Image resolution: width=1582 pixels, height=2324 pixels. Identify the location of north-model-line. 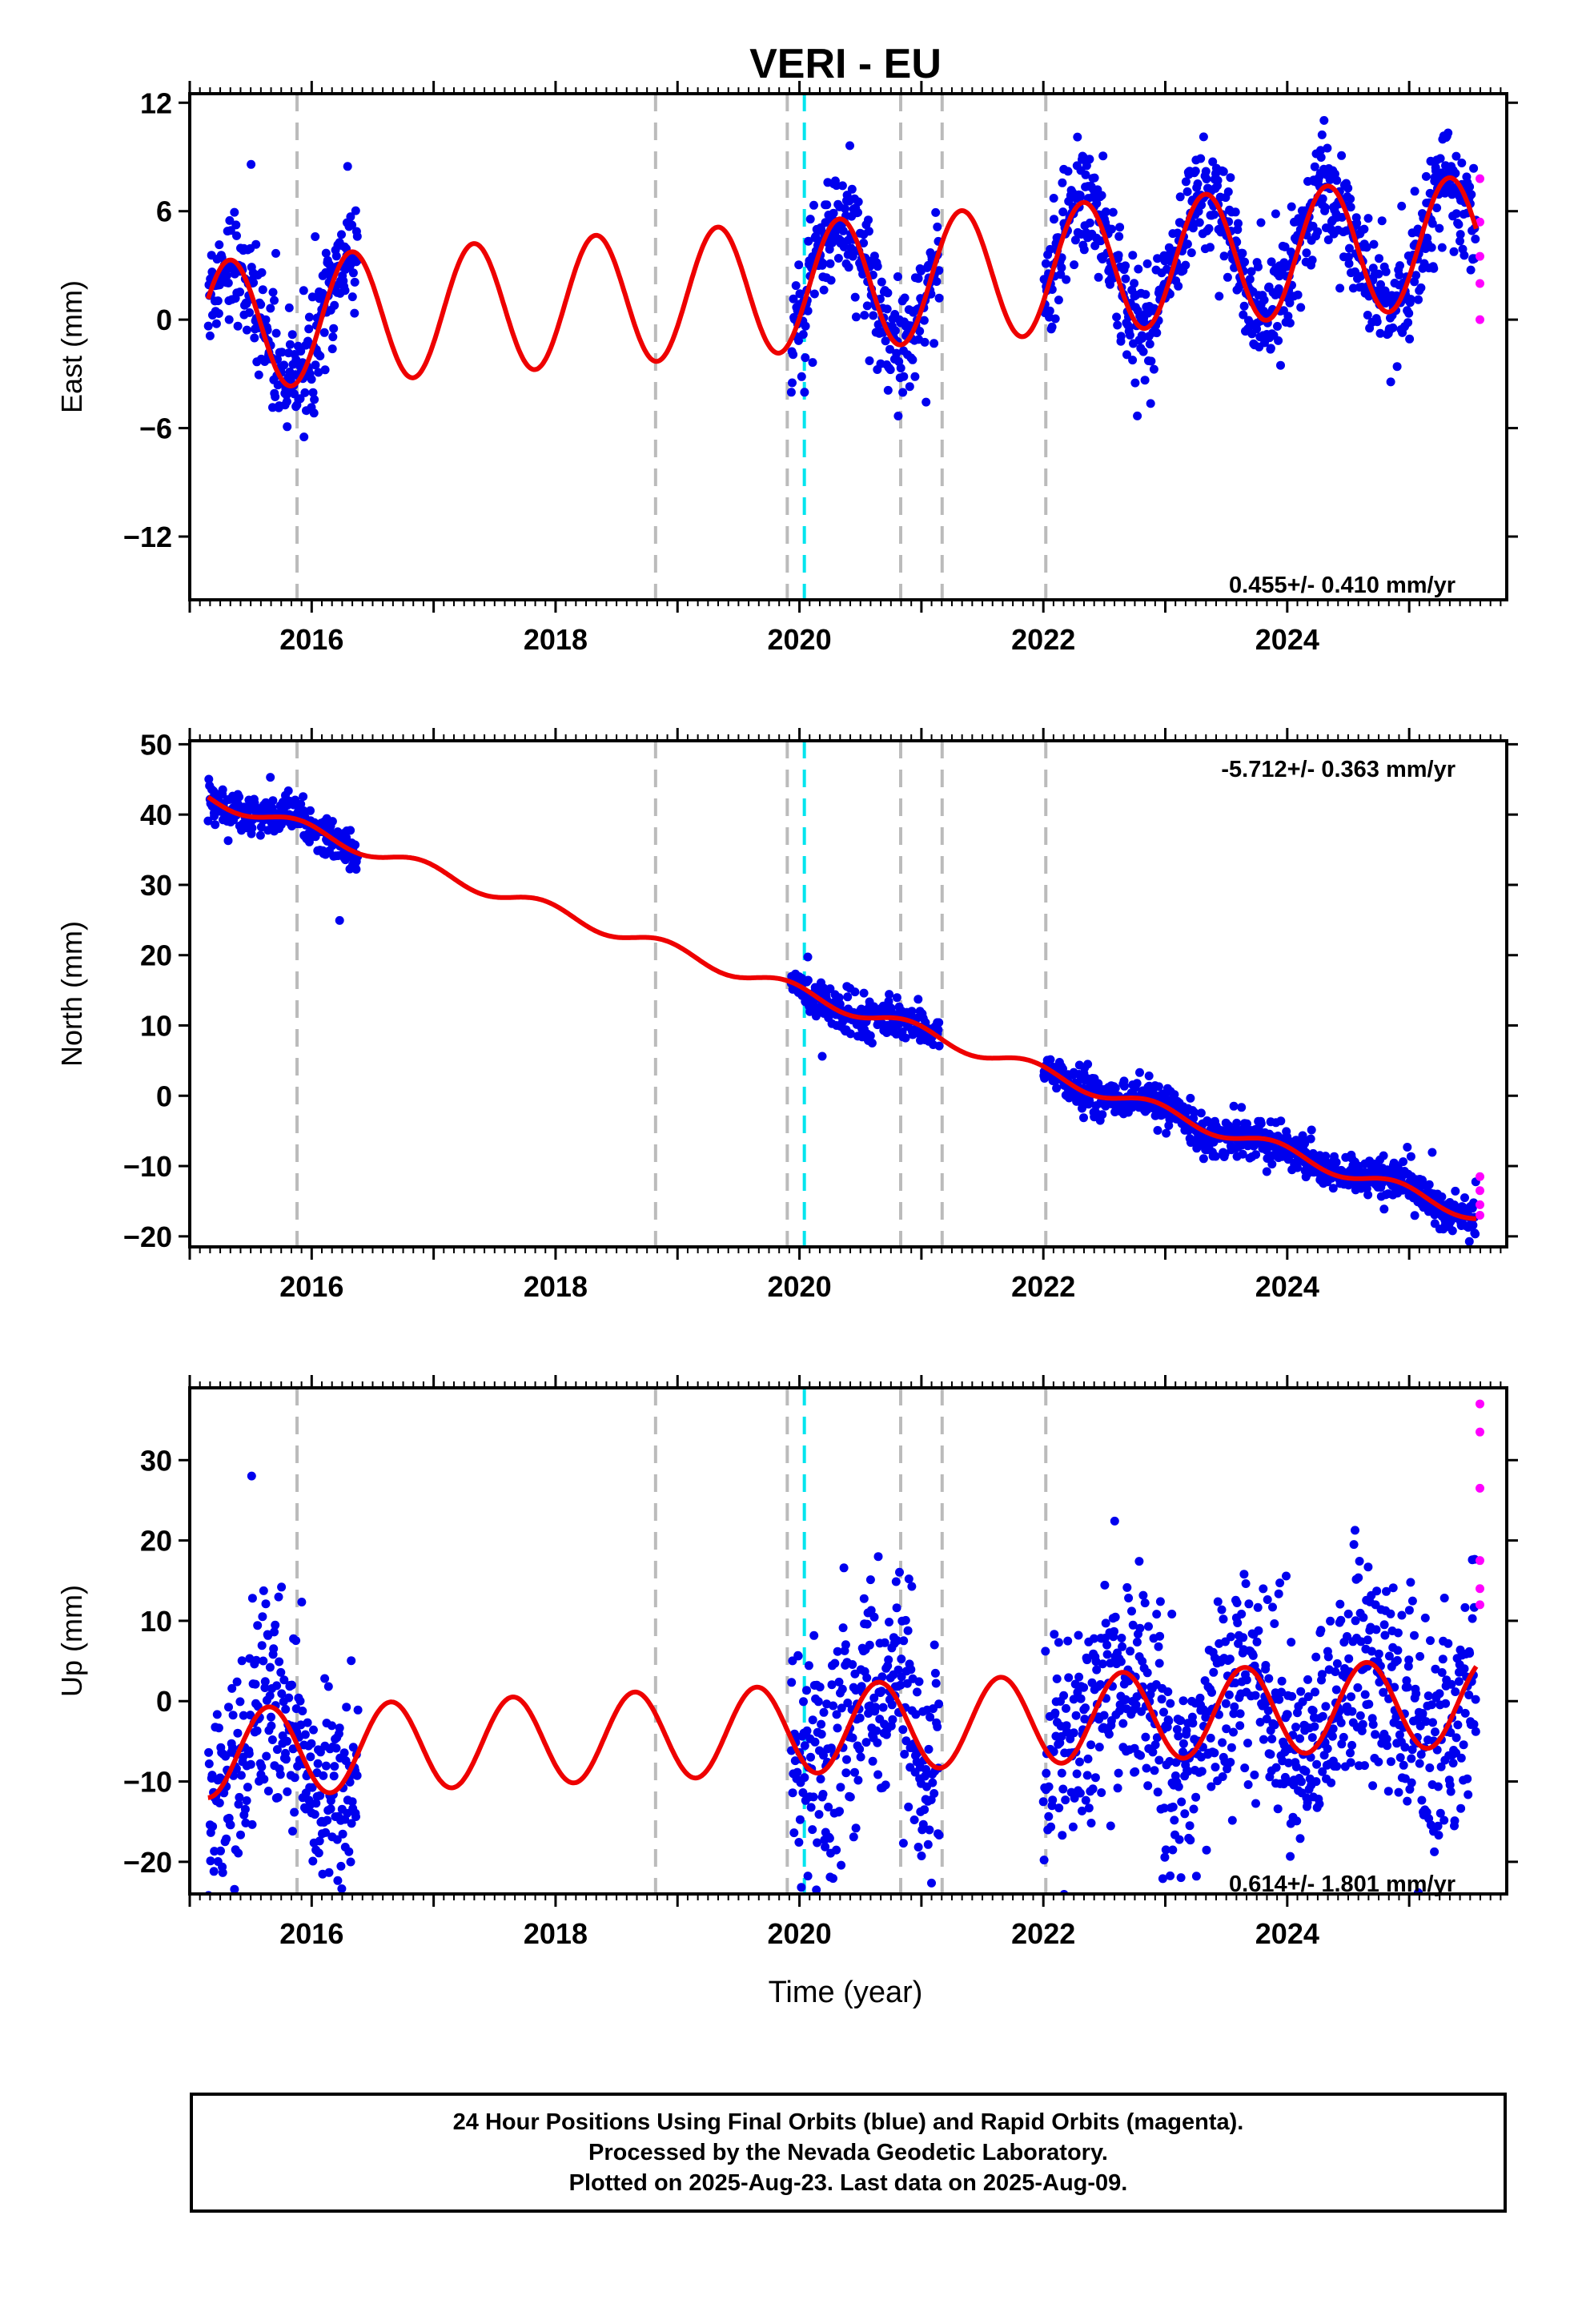
(842, 1007).